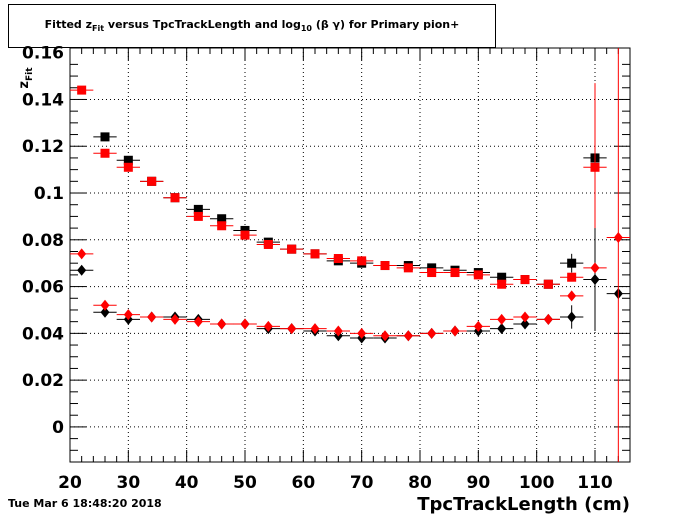 This screenshot has height=514, width=700. What do you see at coordinates (595, 483) in the screenshot?
I see `x-tick-label: 110` at bounding box center [595, 483].